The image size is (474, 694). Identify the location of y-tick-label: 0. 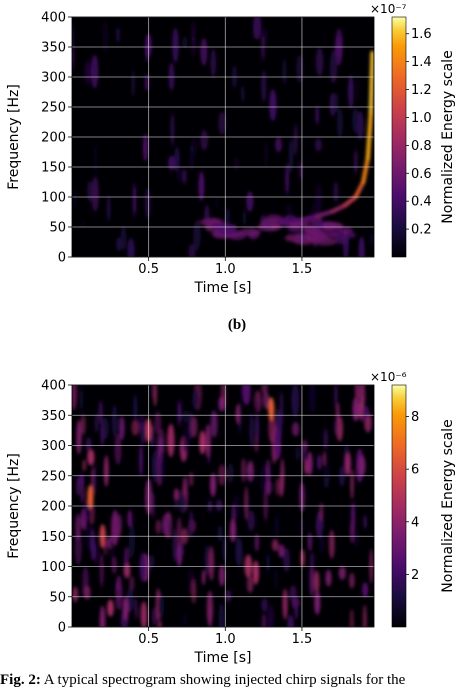
(62, 258).